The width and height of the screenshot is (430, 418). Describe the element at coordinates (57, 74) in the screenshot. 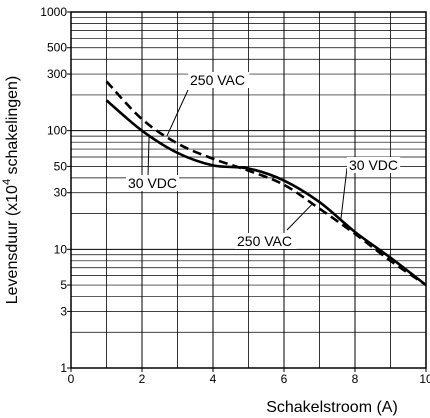

I see `y-tick-label: 300` at that location.